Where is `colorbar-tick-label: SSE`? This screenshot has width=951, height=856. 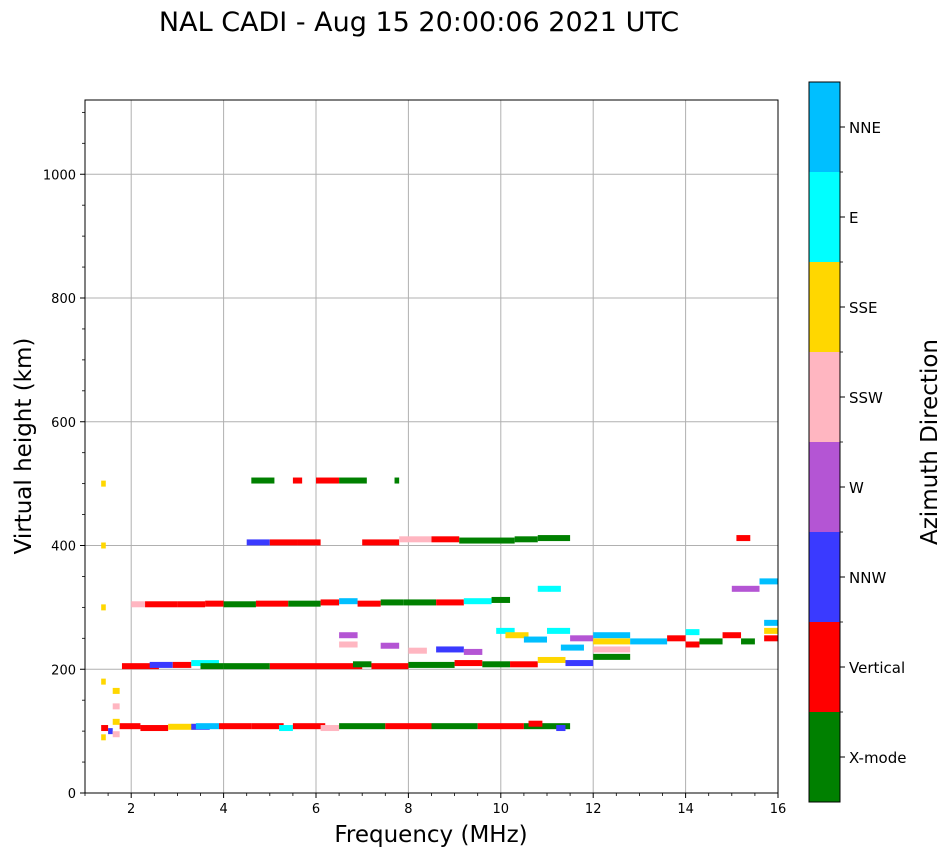 colorbar-tick-label: SSE is located at coordinates (863, 308).